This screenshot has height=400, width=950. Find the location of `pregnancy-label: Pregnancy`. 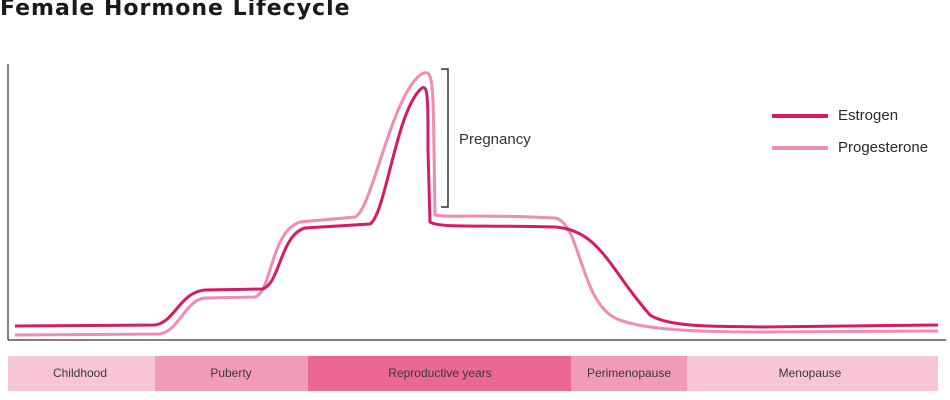

pregnancy-label: Pregnancy is located at coordinates (495, 139).